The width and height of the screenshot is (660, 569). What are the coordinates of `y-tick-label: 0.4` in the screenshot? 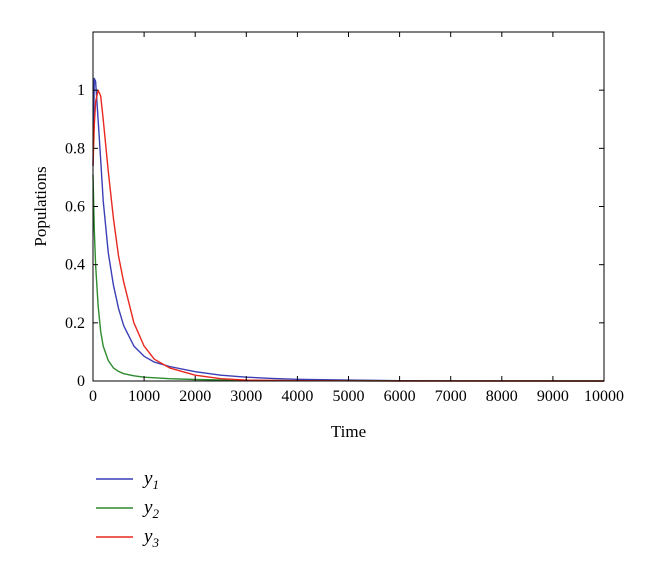 It's located at (75, 265).